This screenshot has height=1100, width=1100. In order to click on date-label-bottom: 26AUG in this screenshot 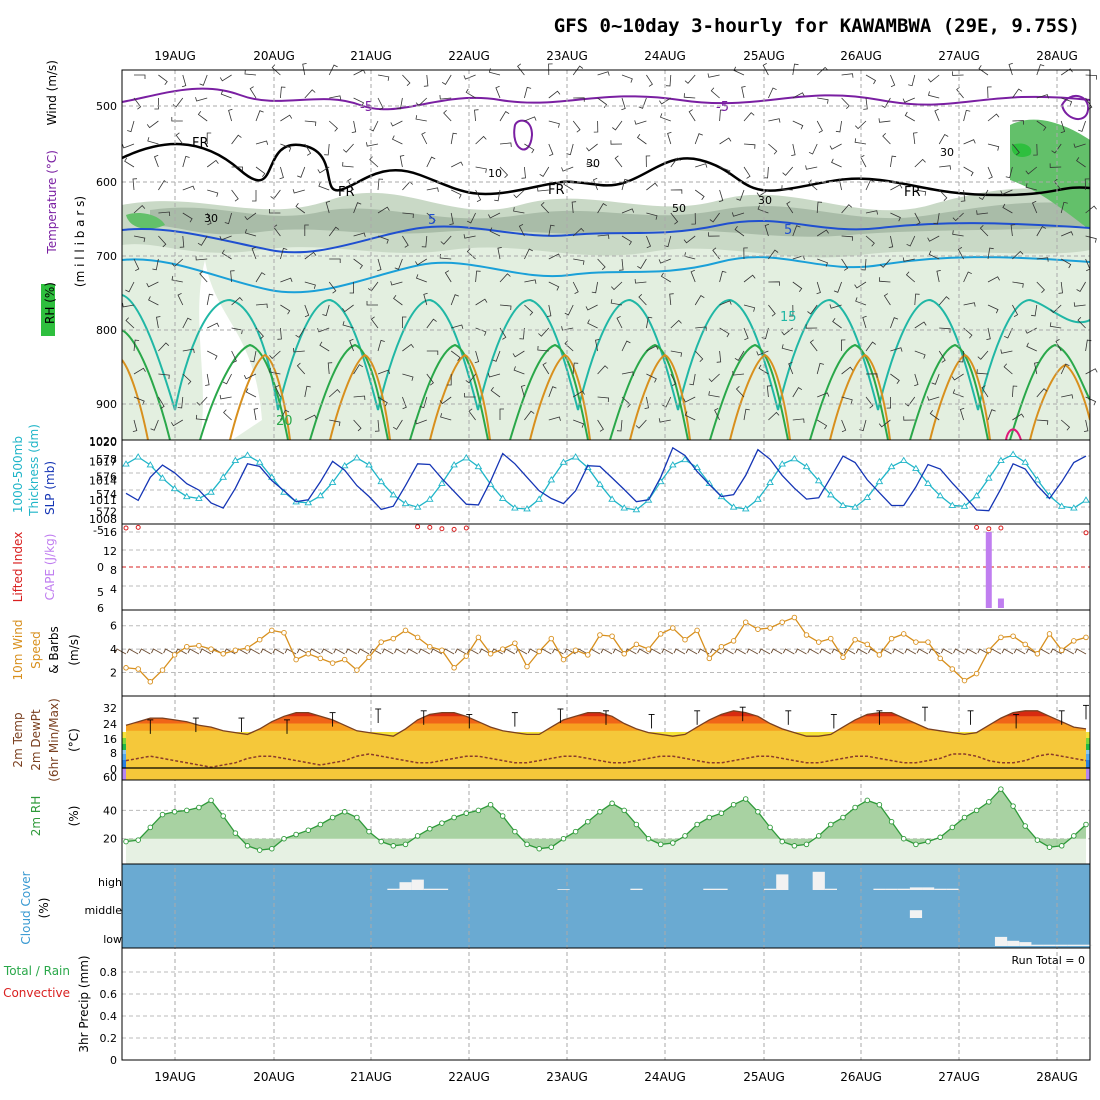, I will do `click(861, 1077)`.